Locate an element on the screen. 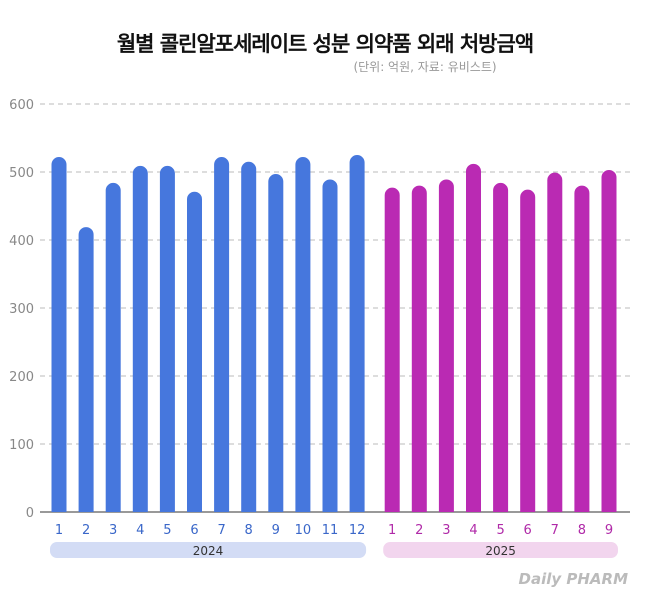 The width and height of the screenshot is (650, 596). y-tick-label: 400 is located at coordinates (21, 241).